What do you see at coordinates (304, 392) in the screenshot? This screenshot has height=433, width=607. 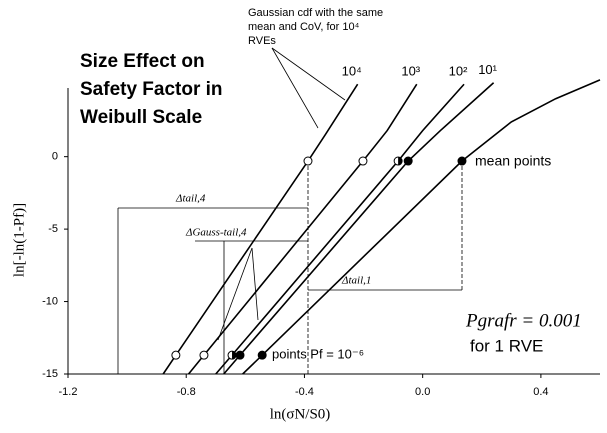 I see `x-tick-label: -0.4` at bounding box center [304, 392].